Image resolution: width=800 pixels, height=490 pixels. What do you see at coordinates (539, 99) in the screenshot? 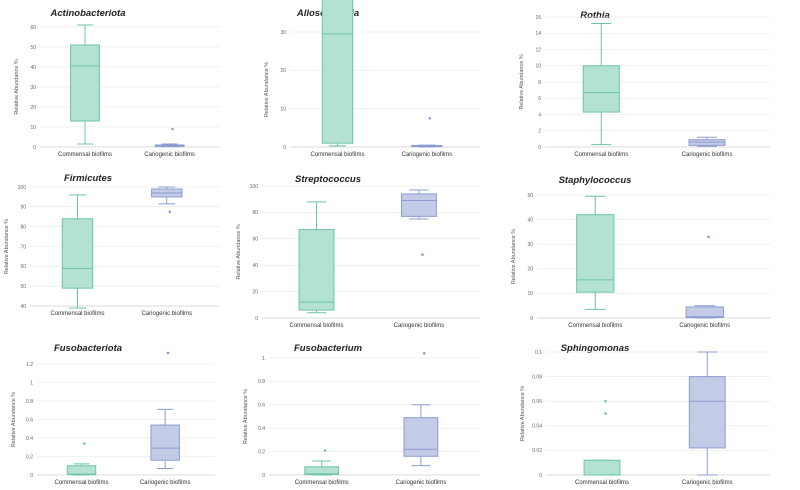
I see `y-tick-label: 6` at bounding box center [539, 99].